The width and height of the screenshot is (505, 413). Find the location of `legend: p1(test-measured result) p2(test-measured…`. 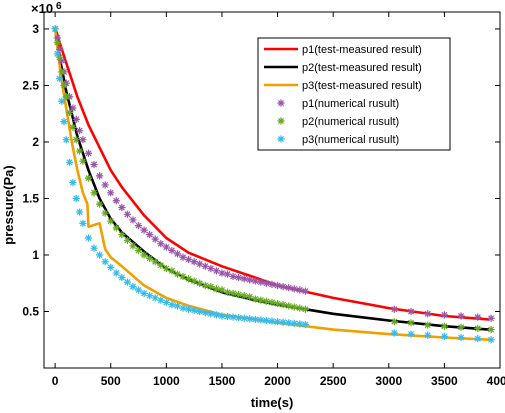

legend: p1(test-measured result) p2(test-measured… is located at coordinates (354, 94).